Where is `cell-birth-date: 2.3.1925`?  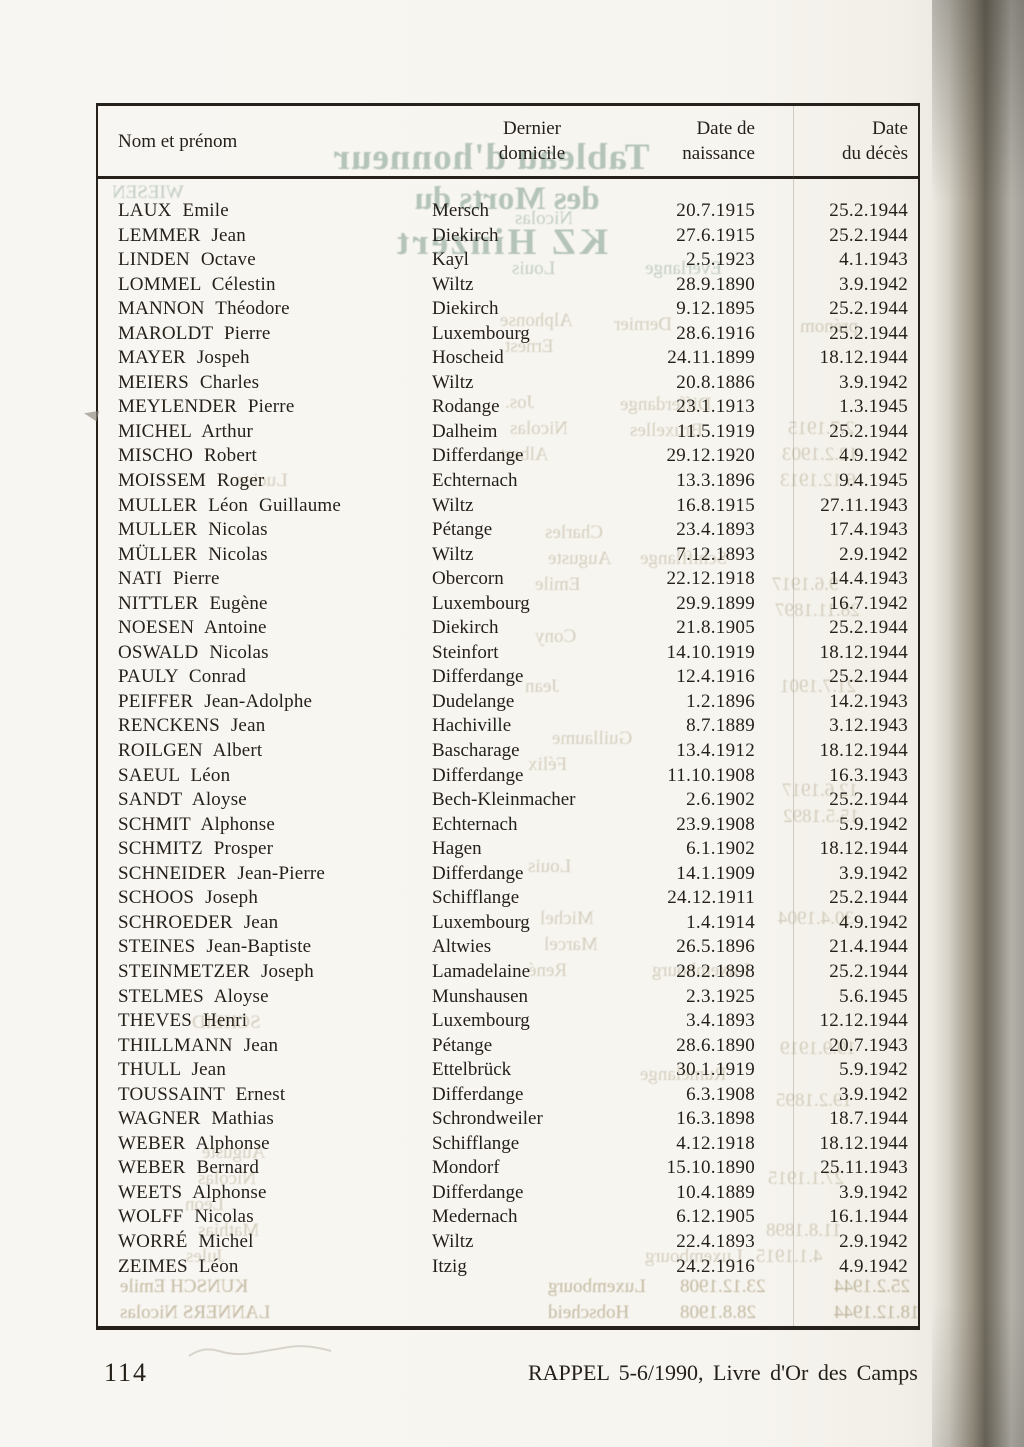
cell-birth-date: 2.3.1925 is located at coordinates (720, 996).